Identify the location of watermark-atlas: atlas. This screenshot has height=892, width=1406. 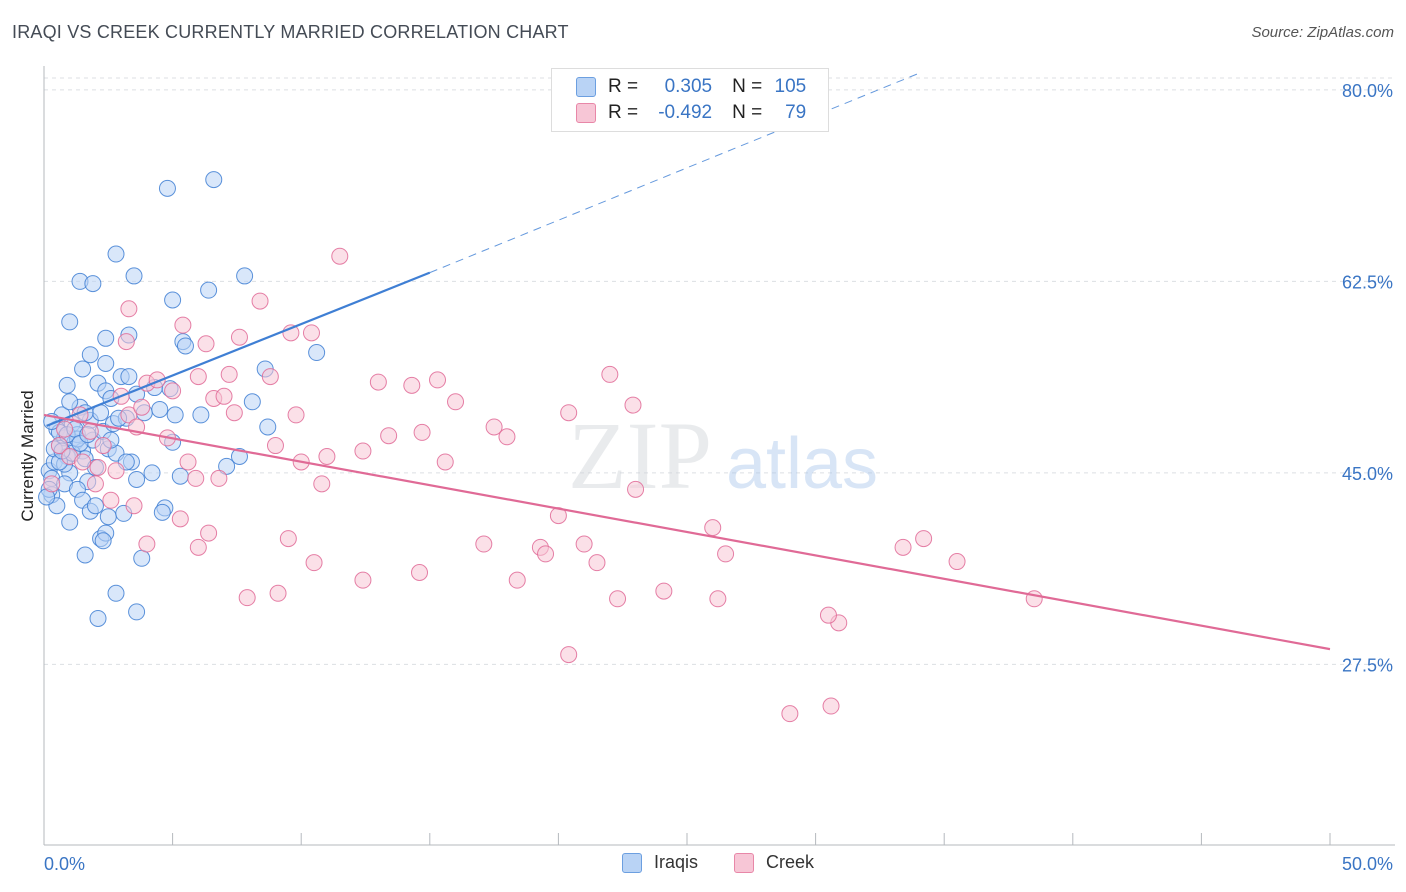
(802, 464).